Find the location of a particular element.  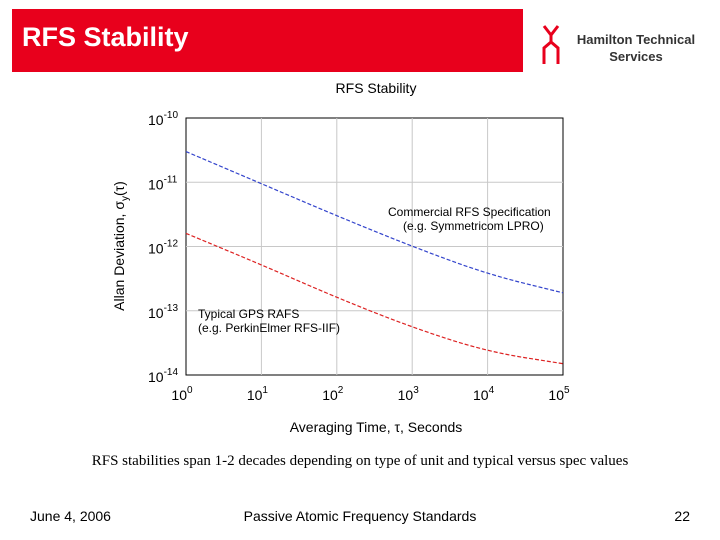

logo-text: Hamilton Technical Services is located at coordinates (636, 48).